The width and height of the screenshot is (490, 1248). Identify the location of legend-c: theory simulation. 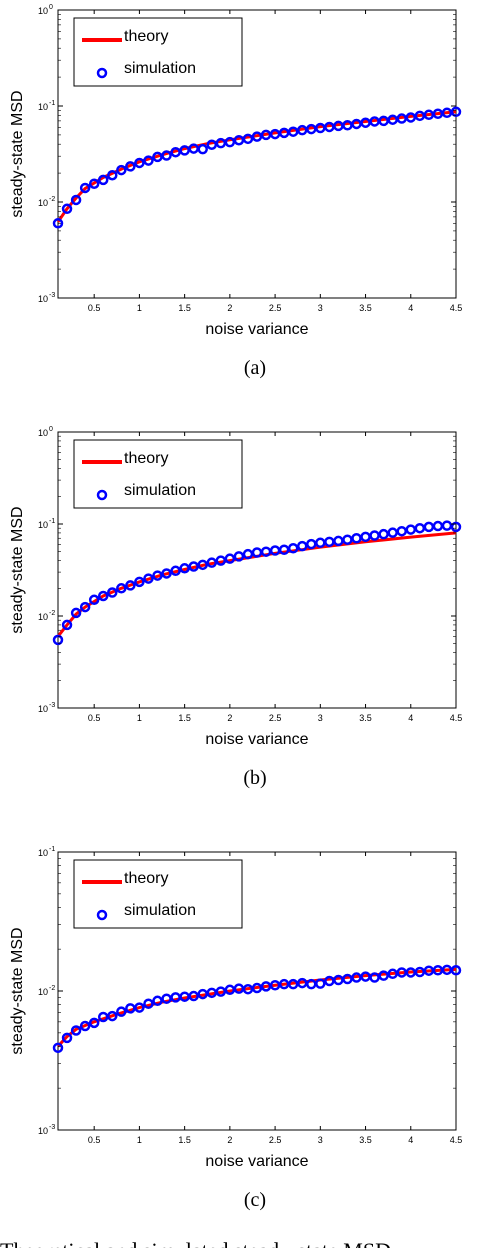
(158, 894).